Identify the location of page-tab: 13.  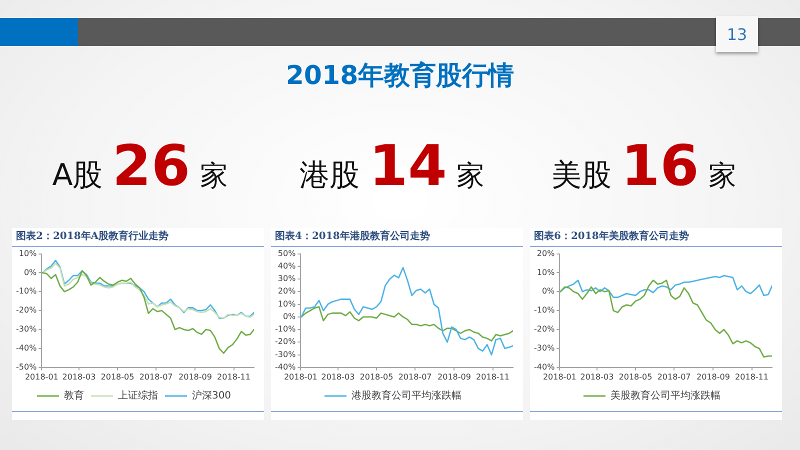
(737, 34).